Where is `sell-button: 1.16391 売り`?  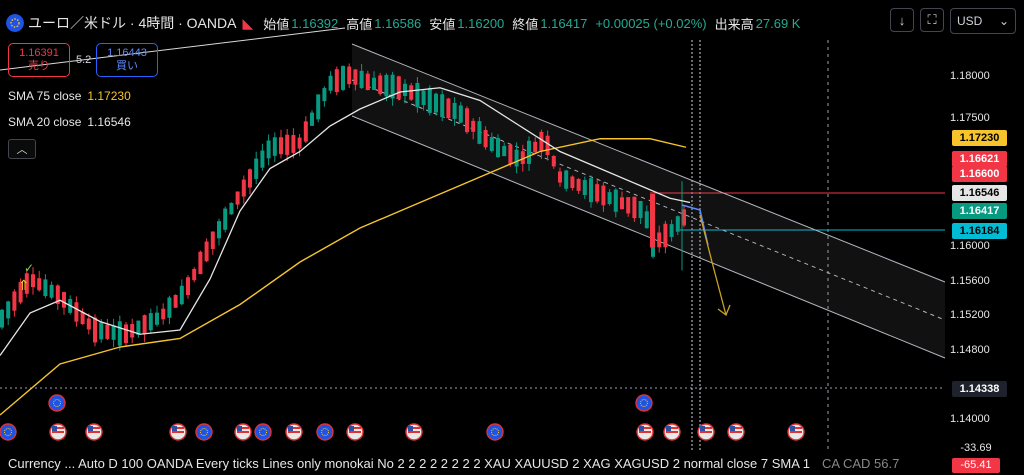 sell-button: 1.16391 売り is located at coordinates (39, 60).